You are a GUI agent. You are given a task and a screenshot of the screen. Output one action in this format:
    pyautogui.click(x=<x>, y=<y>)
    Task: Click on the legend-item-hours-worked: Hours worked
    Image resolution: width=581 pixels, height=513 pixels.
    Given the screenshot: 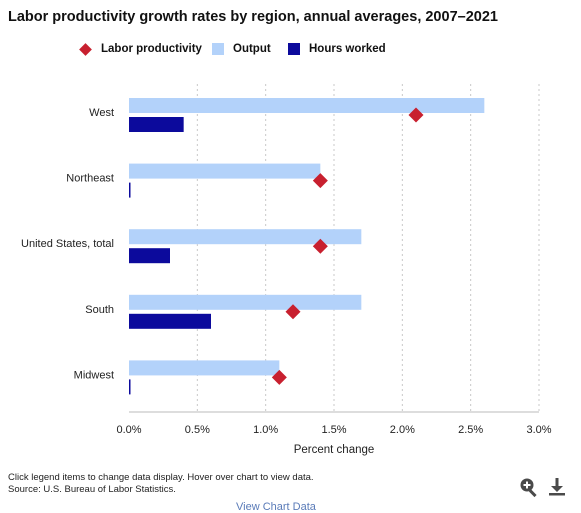 What is the action you would take?
    pyautogui.click(x=337, y=49)
    